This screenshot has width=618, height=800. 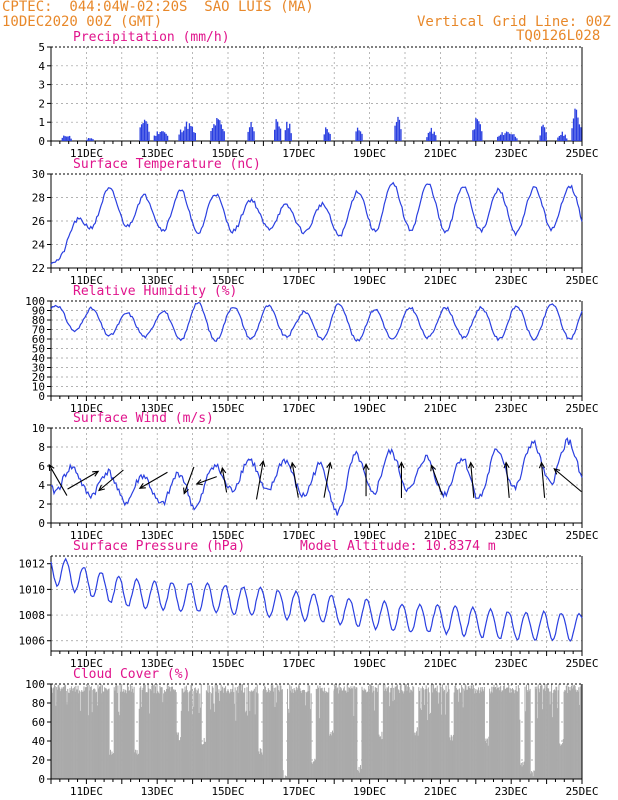 I want to click on header-grid-note: Vertical Grid Line: 00Z, so click(x=514, y=22).